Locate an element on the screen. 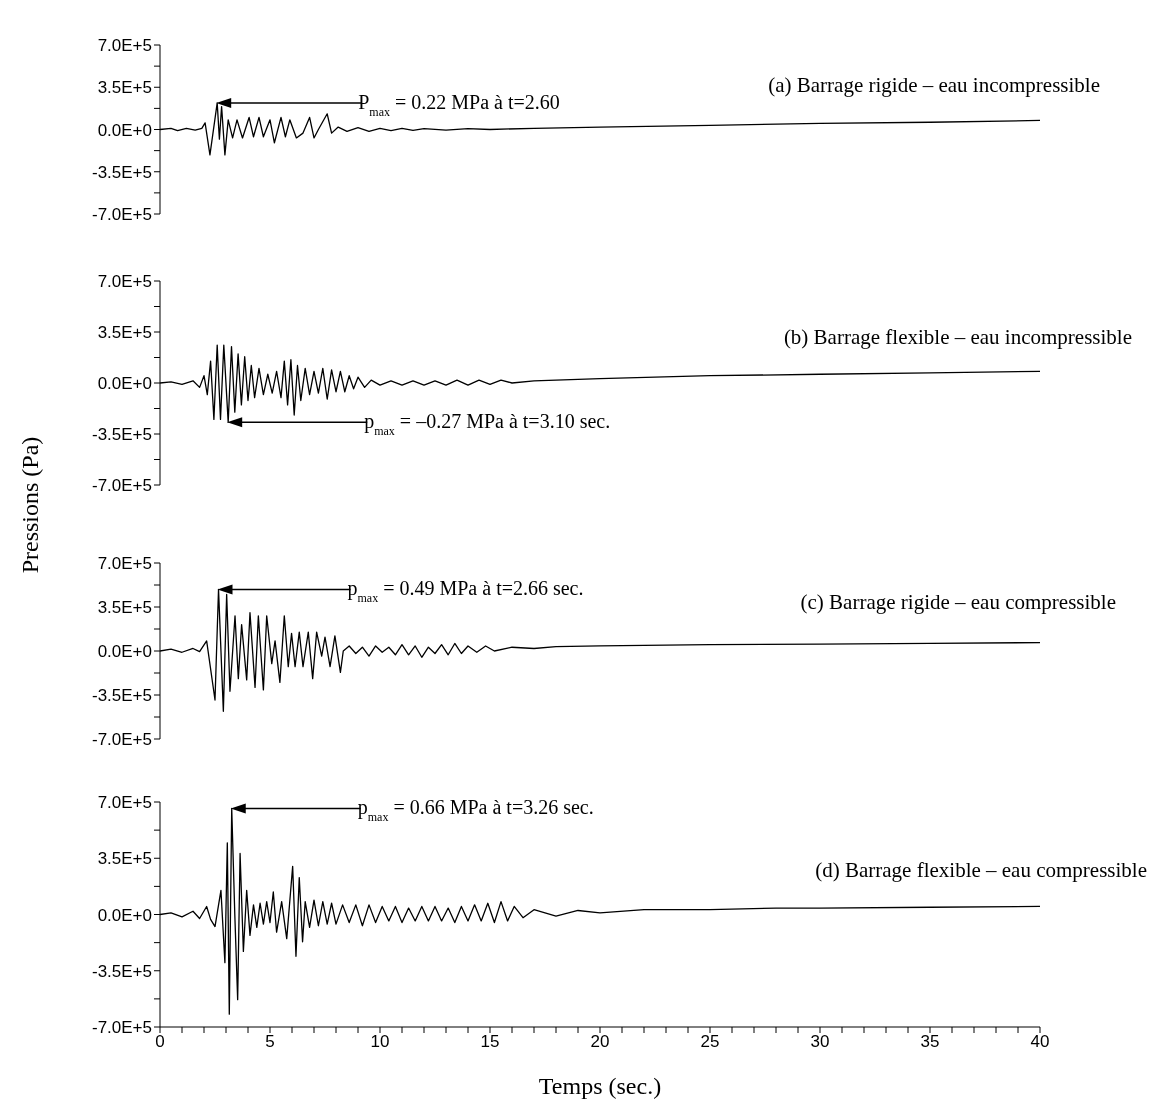 This screenshot has height=1104, width=1164. x-tick-label: 35 is located at coordinates (930, 1042).